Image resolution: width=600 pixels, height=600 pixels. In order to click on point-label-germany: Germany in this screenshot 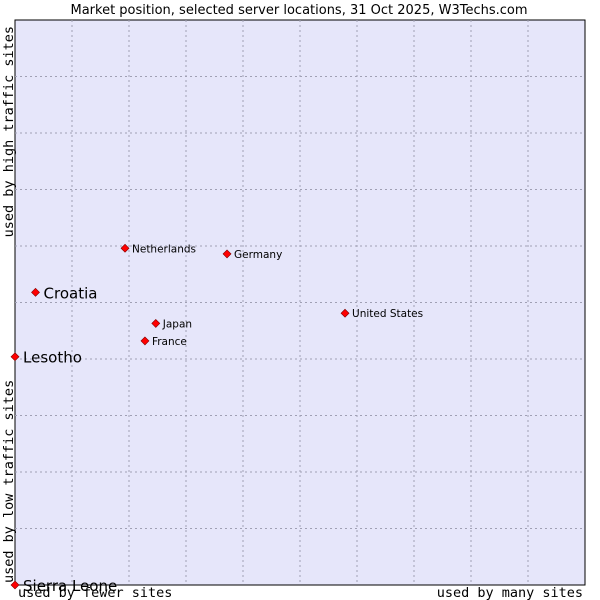, I will do `click(258, 255)`.